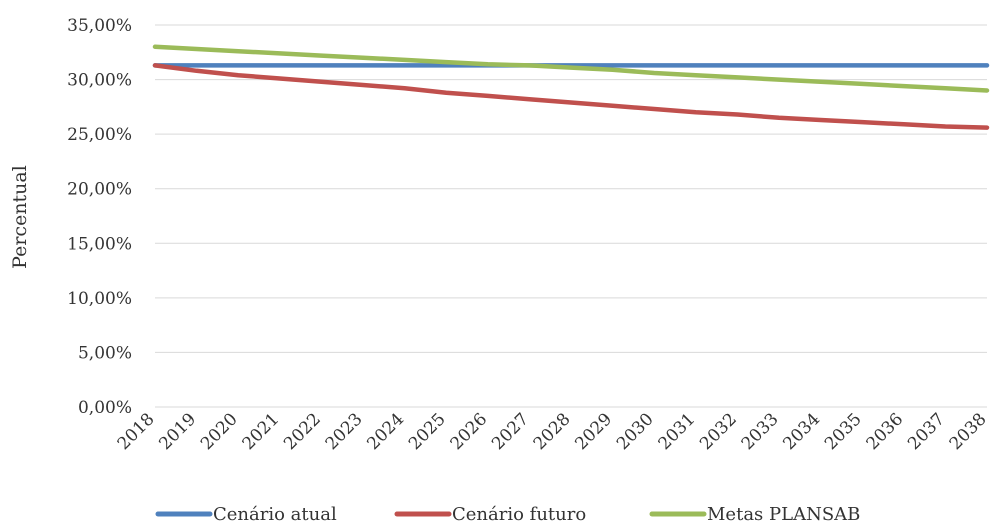 This screenshot has width=995, height=529. I want to click on x-tick-label: 2038, so click(968, 431).